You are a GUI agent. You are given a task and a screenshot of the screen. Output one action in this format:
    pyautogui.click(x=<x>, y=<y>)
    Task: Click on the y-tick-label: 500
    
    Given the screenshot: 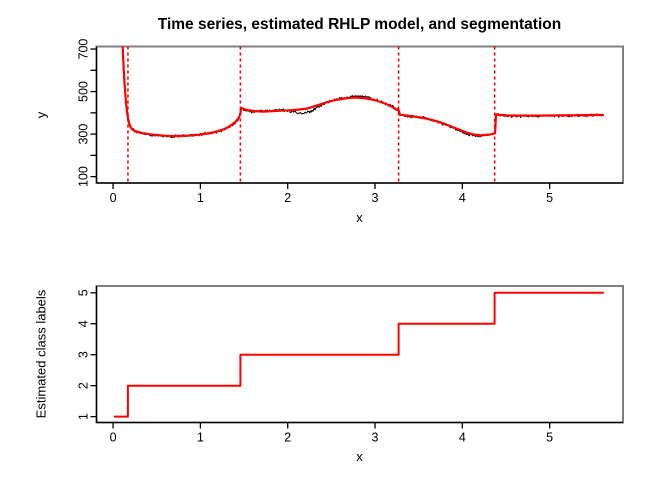 What is the action you would take?
    pyautogui.click(x=84, y=91)
    